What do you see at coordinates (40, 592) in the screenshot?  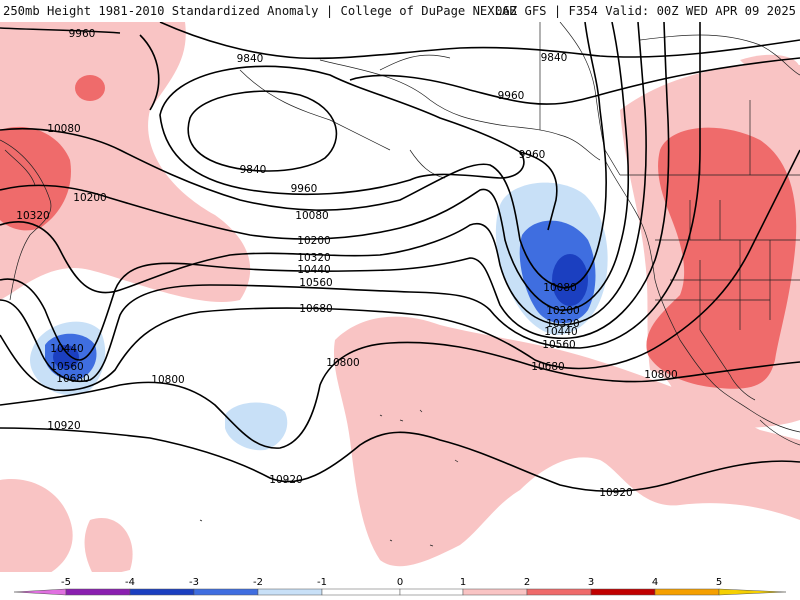 I see `colorbar-arrow-left` at bounding box center [40, 592].